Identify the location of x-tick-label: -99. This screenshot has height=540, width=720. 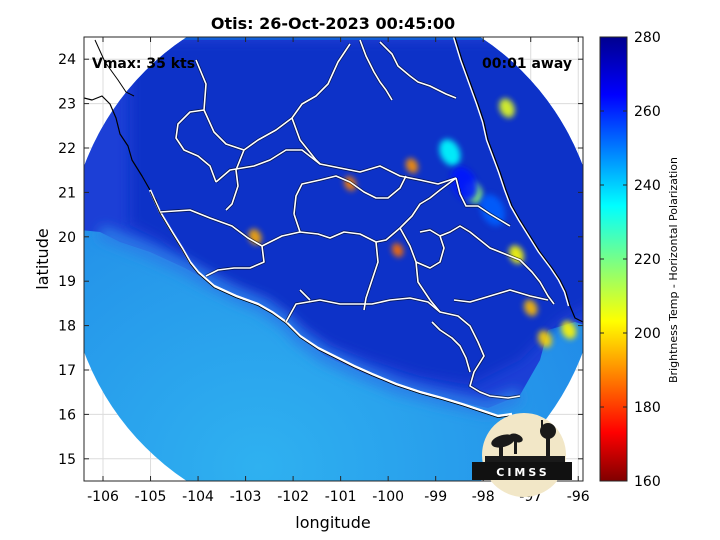
(435, 497).